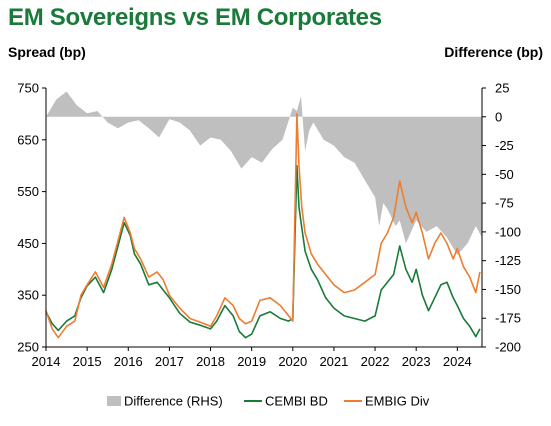  I want to click on legend-swatch-difference-rhs, so click(114, 401).